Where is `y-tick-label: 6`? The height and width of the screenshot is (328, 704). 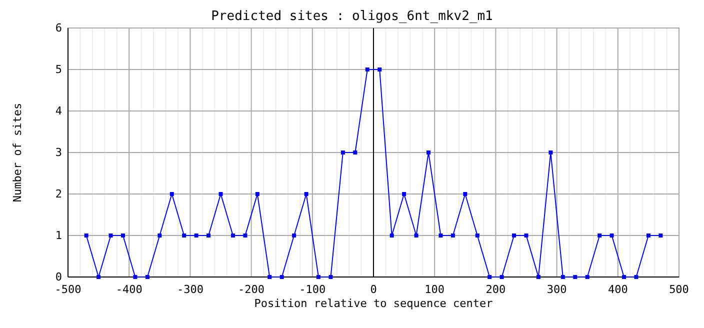
y-tick-label: 6 is located at coordinates (58, 28).